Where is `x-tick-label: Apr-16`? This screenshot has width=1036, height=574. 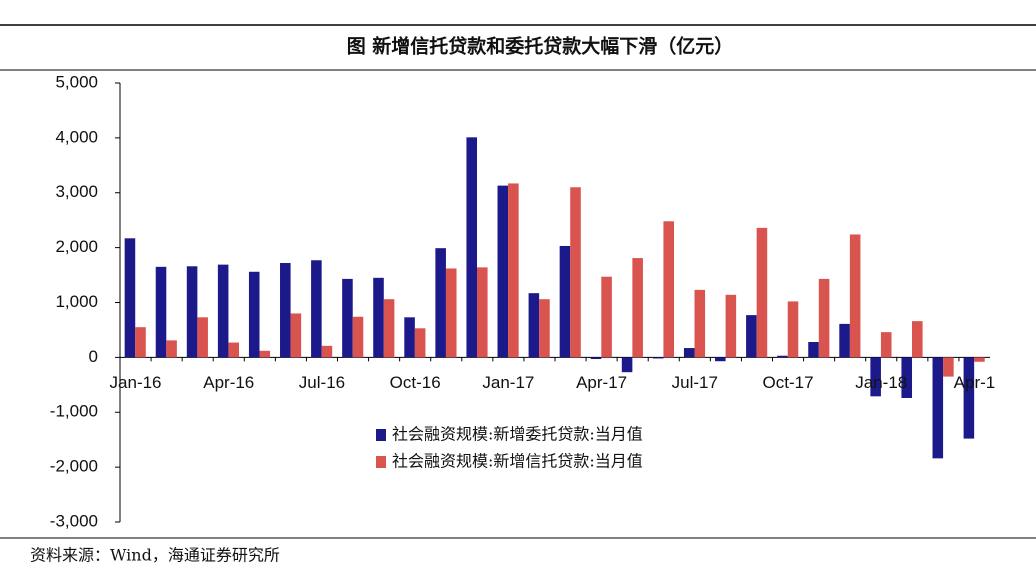 x-tick-label: Apr-16 is located at coordinates (228, 382).